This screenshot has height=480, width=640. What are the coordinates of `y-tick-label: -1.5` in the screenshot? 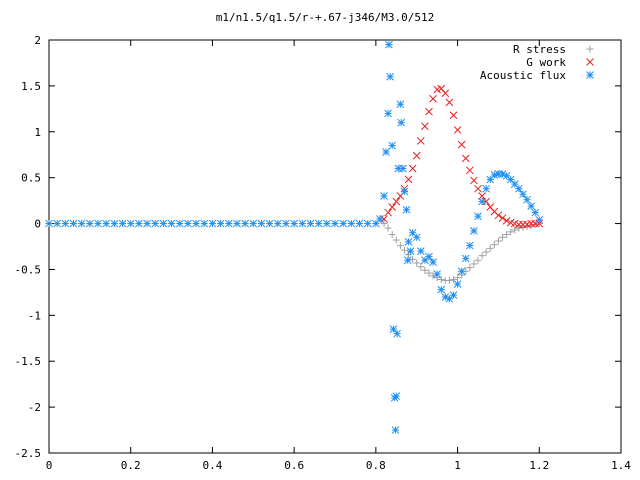 It's located at (28, 361).